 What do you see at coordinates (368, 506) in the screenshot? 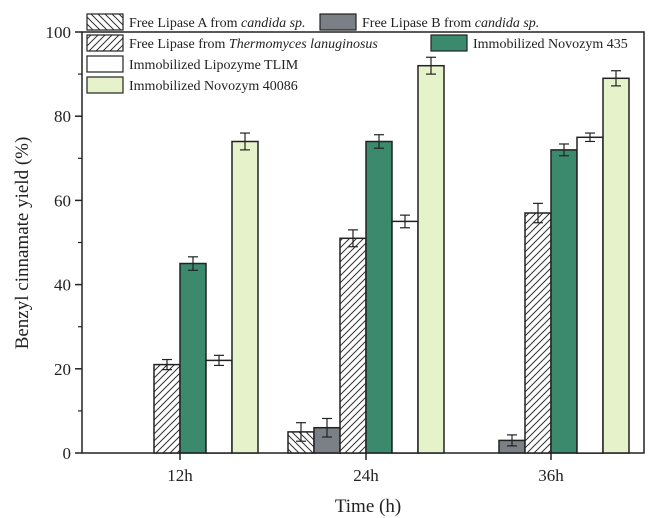
I see `x-axis-label: Time (h)` at bounding box center [368, 506].